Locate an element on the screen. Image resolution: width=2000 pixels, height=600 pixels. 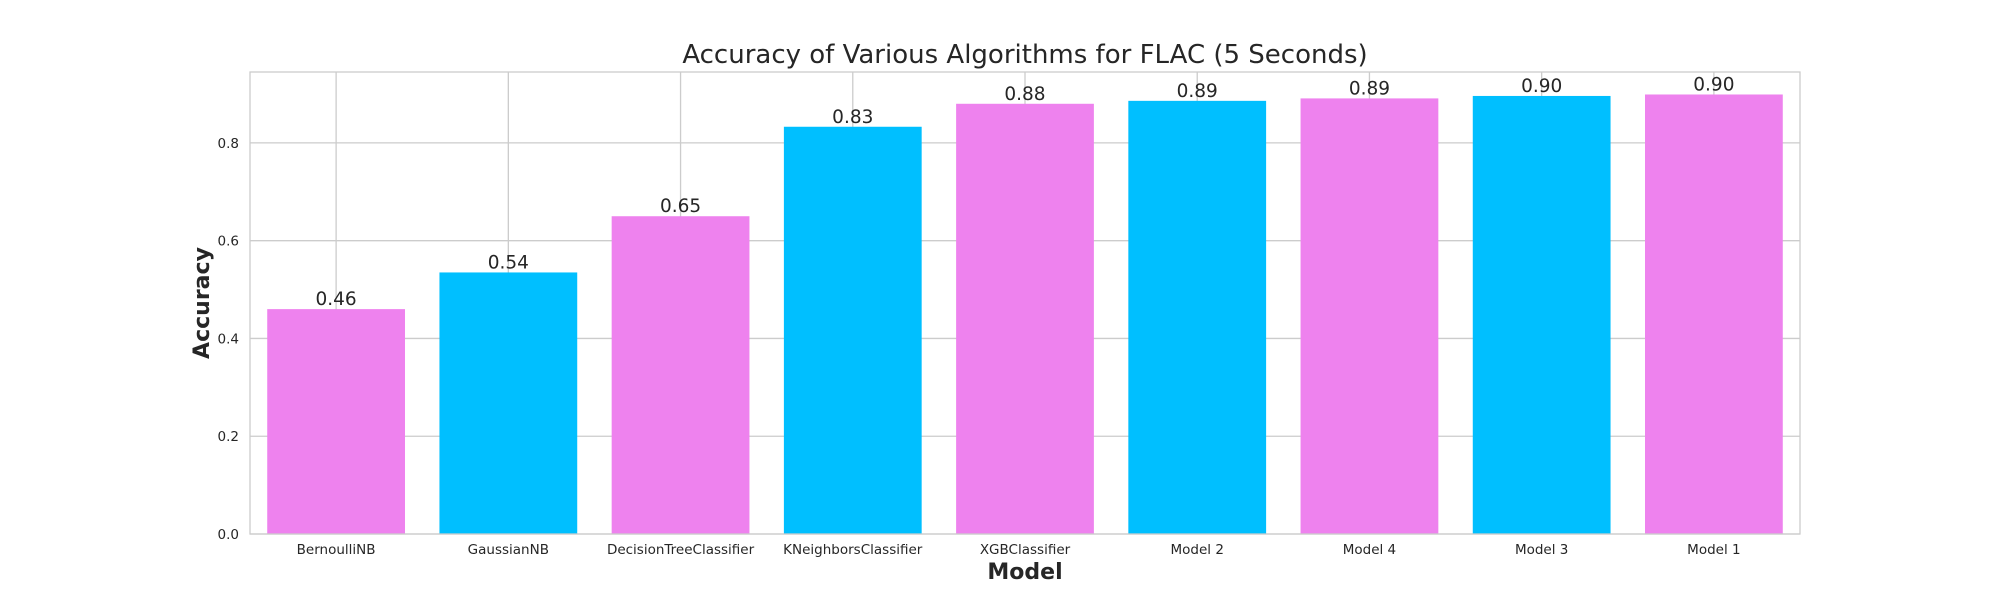
data-label: 0.46 is located at coordinates (336, 299).